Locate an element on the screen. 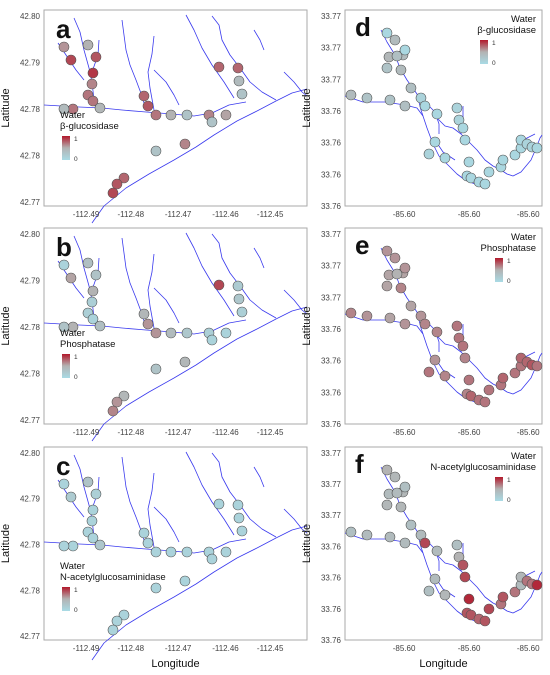 This screenshot has width=550, height=675. legend-title: Water is located at coordinates (523, 19).